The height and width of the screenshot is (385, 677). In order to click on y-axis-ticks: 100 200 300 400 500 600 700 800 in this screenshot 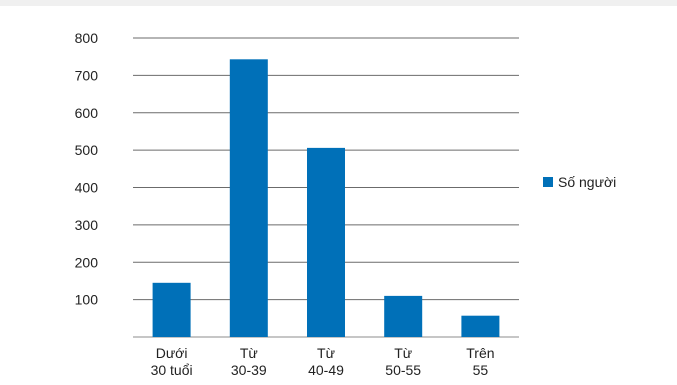, I will do `click(87, 169)`.